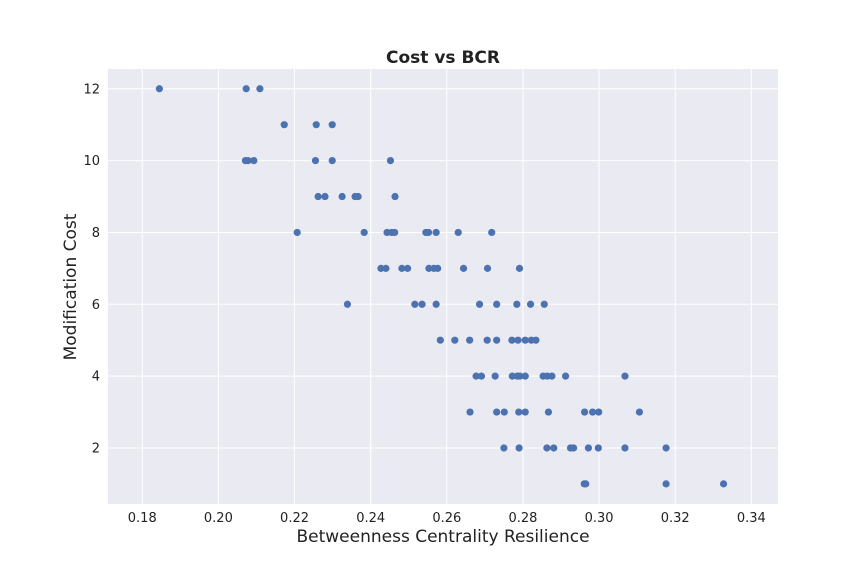  I want to click on x-tick-label: 0.24, so click(370, 518).